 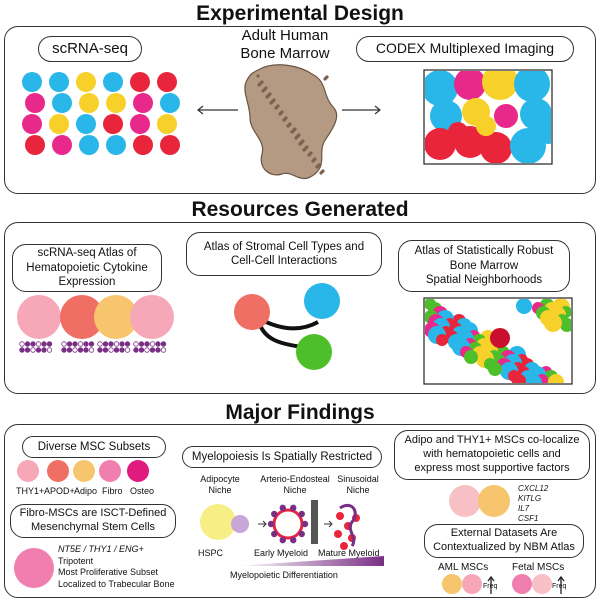 What do you see at coordinates (220, 489) in the screenshot?
I see `adipocyte-niche-line2: Niche` at bounding box center [220, 489].